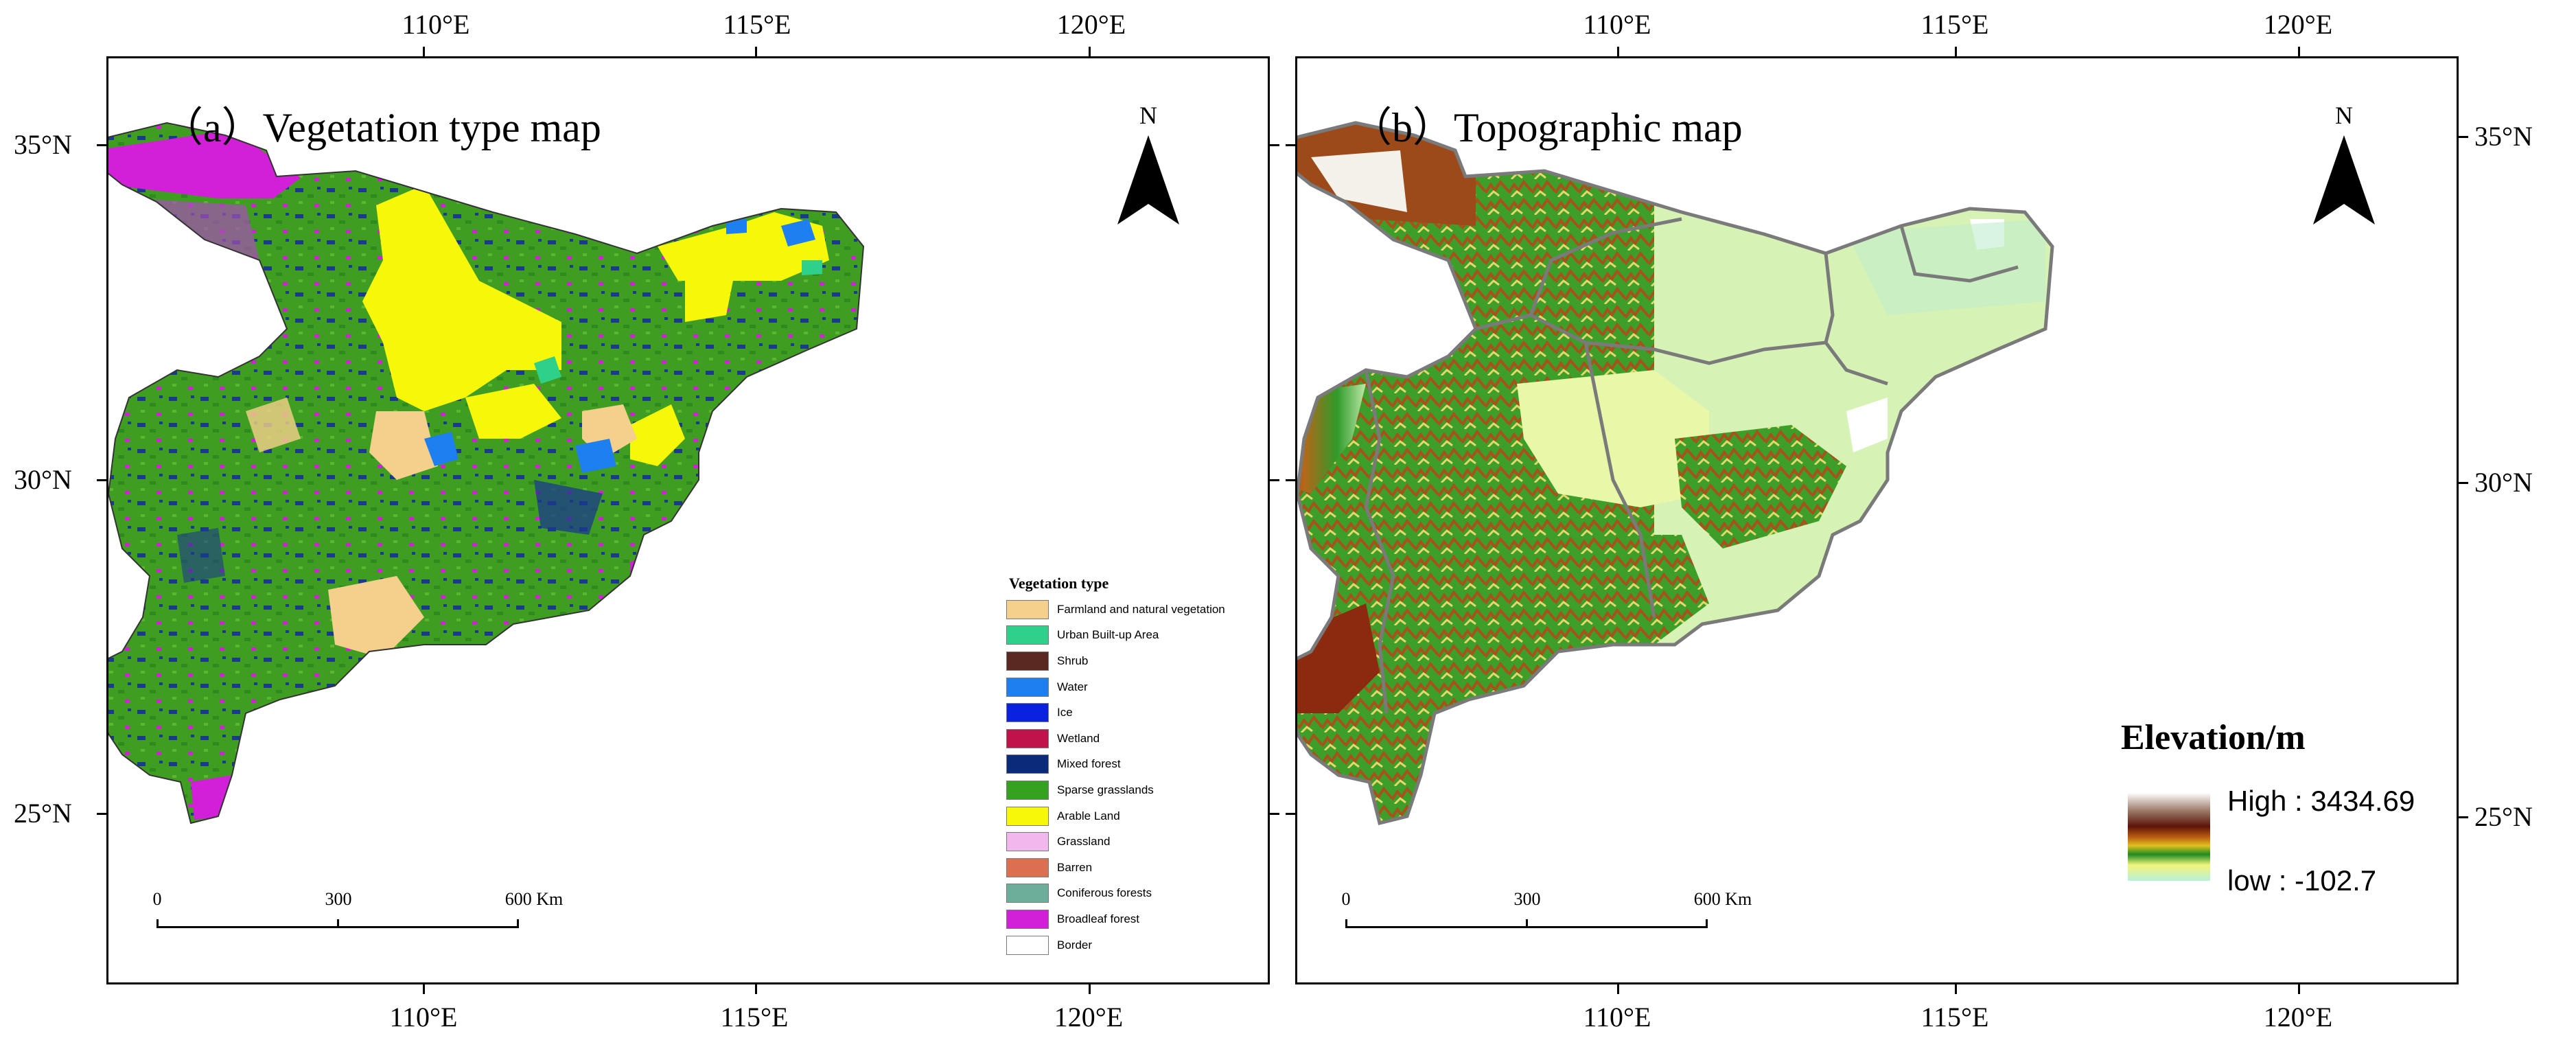 This screenshot has width=2576, height=1049. Describe the element at coordinates (1104, 893) in the screenshot. I see `legend-label: Coniferous forests` at that location.